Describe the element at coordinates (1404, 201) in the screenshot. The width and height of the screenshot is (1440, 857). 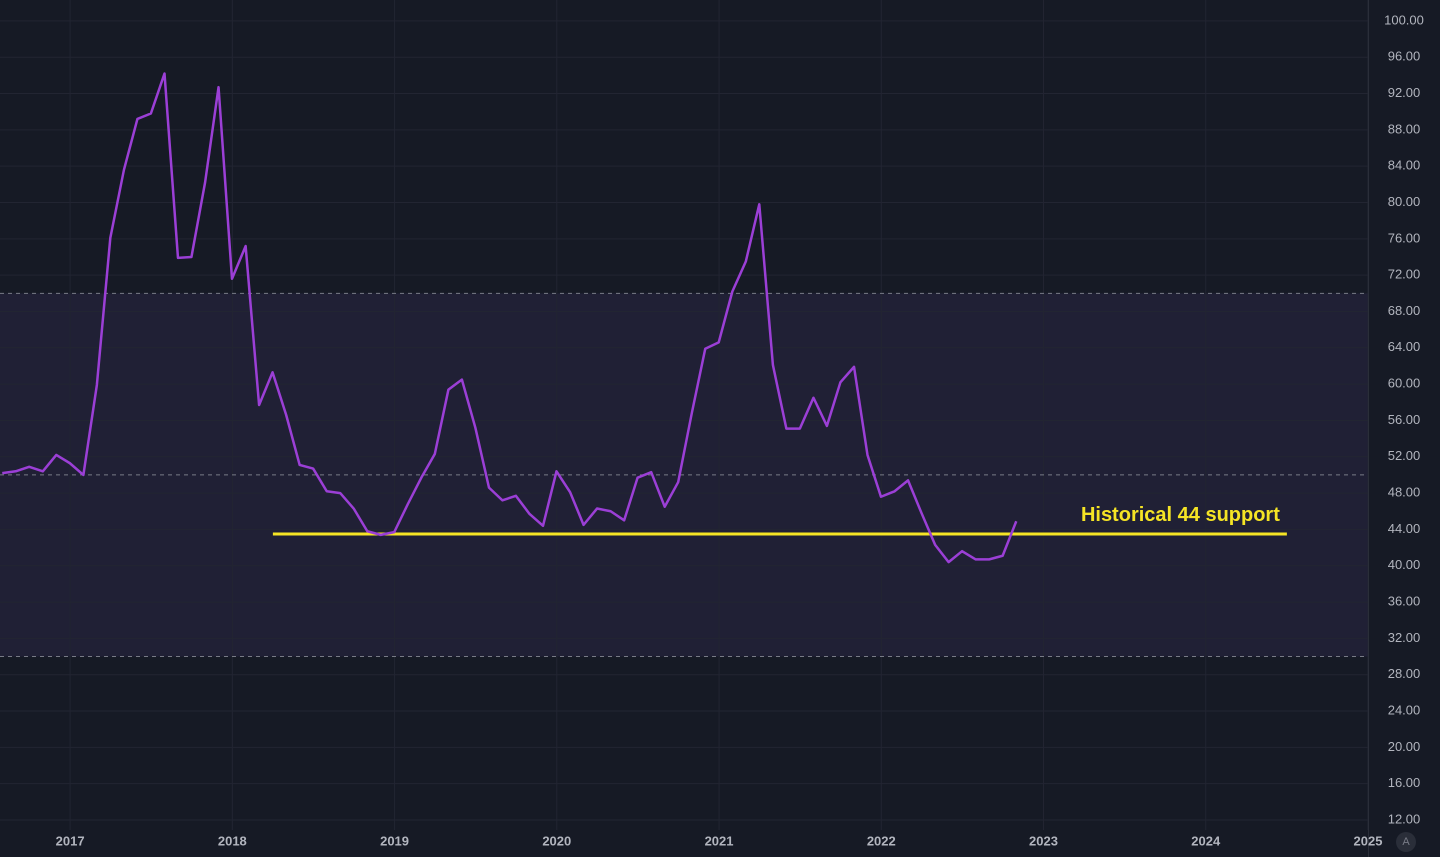
I see `y-tick-label: 80.00` at that location.